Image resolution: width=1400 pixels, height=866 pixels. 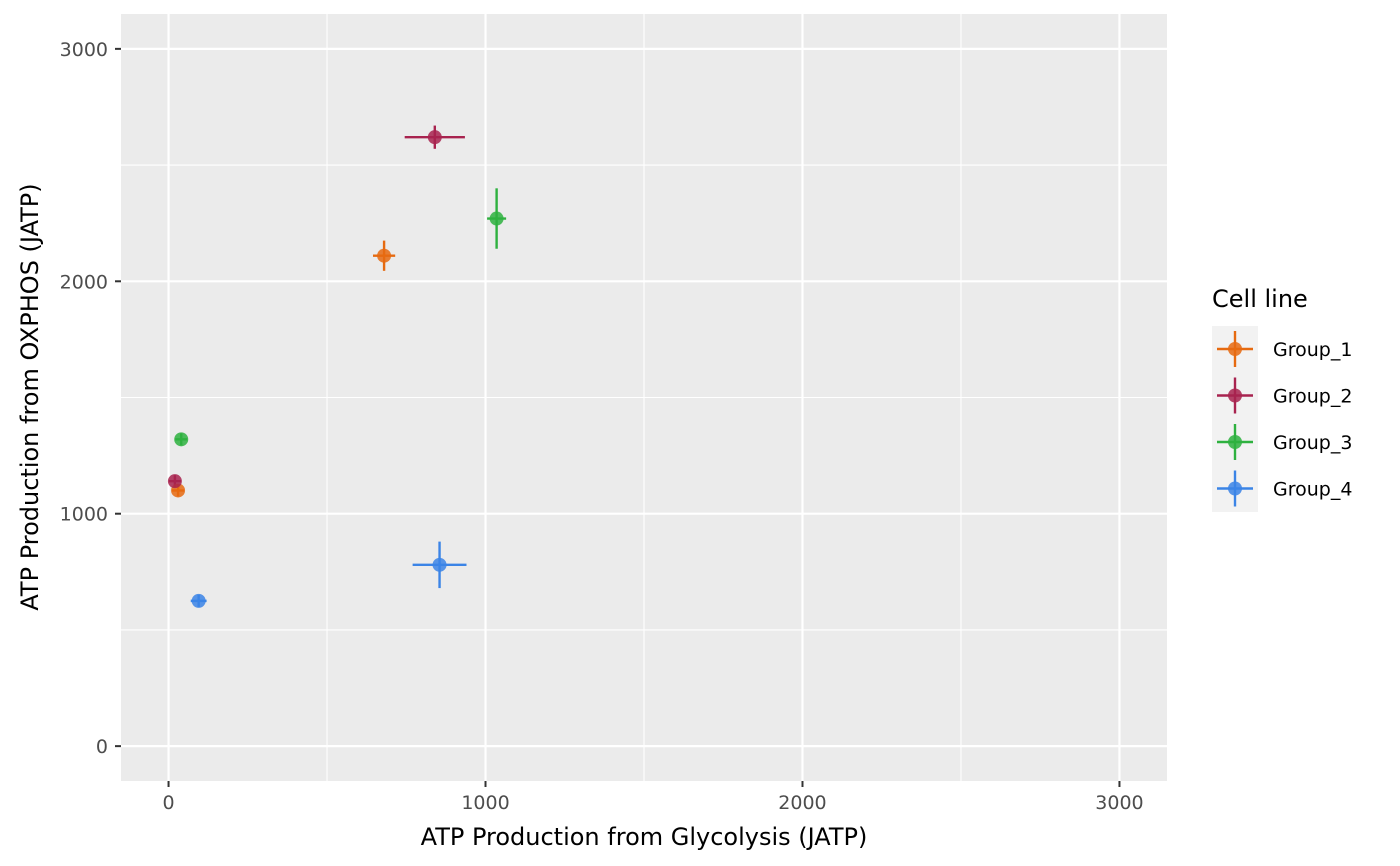 What do you see at coordinates (30, 396) in the screenshot?
I see `y-axis-title: ATP Production from OXPHOS (JATP)` at bounding box center [30, 396].